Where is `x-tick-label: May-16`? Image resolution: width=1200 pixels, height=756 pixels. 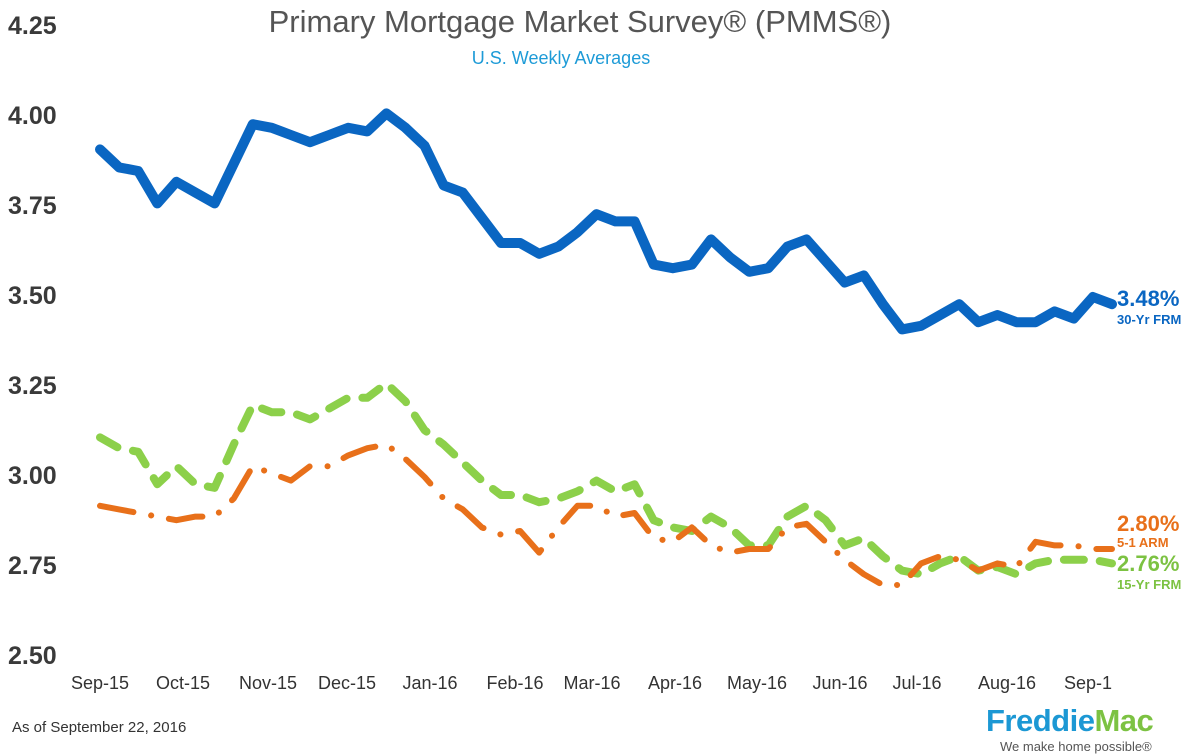
x-tick-label: May-16 is located at coordinates (757, 683).